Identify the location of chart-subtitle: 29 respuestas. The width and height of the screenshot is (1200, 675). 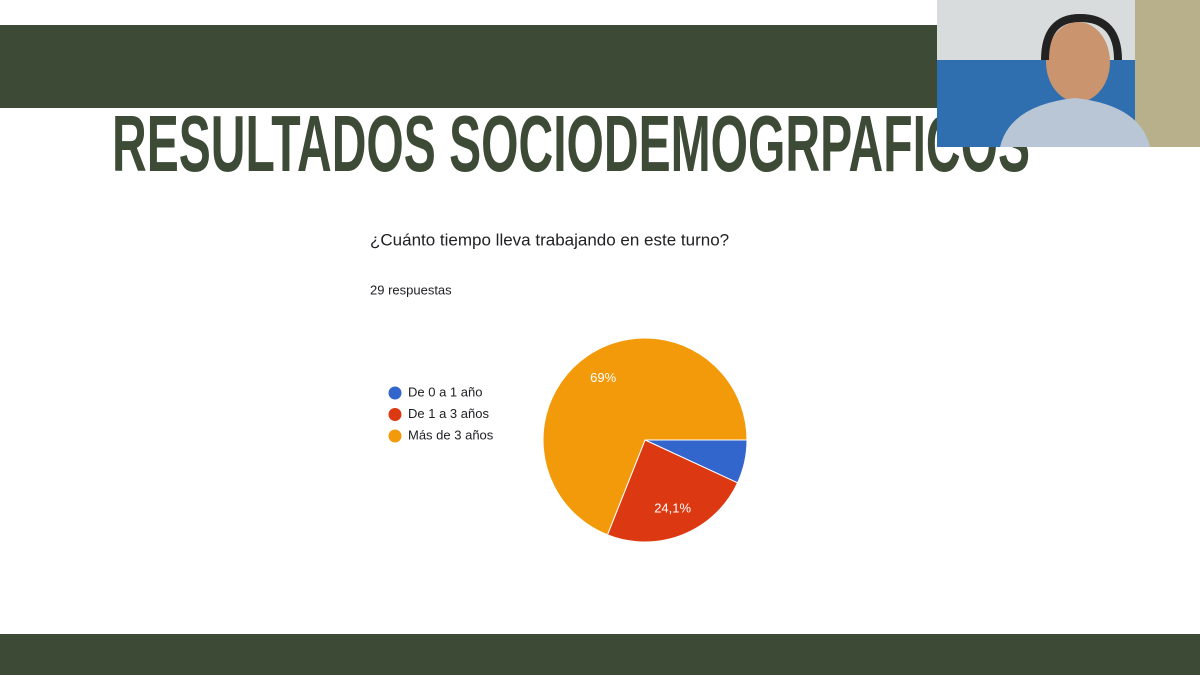
(411, 289).